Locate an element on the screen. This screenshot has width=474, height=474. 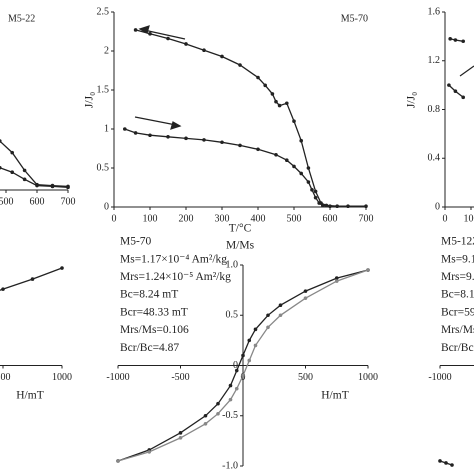
y-tick-label: 1.2 is located at coordinates (434, 60).